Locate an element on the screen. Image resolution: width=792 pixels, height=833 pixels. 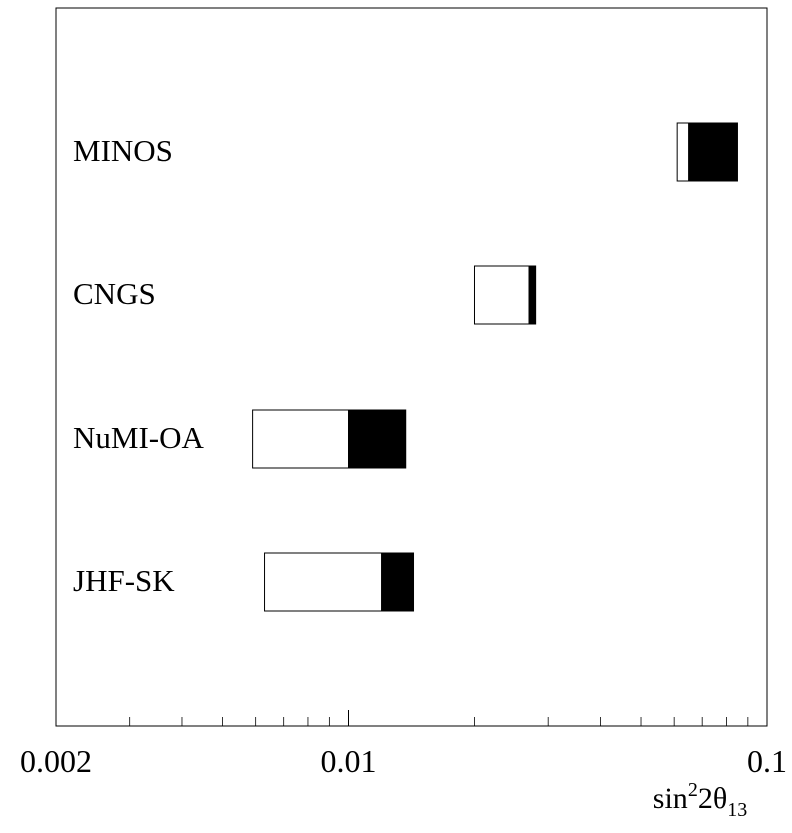
x-axis-title-mid: 2θ is located at coordinates (712, 798).